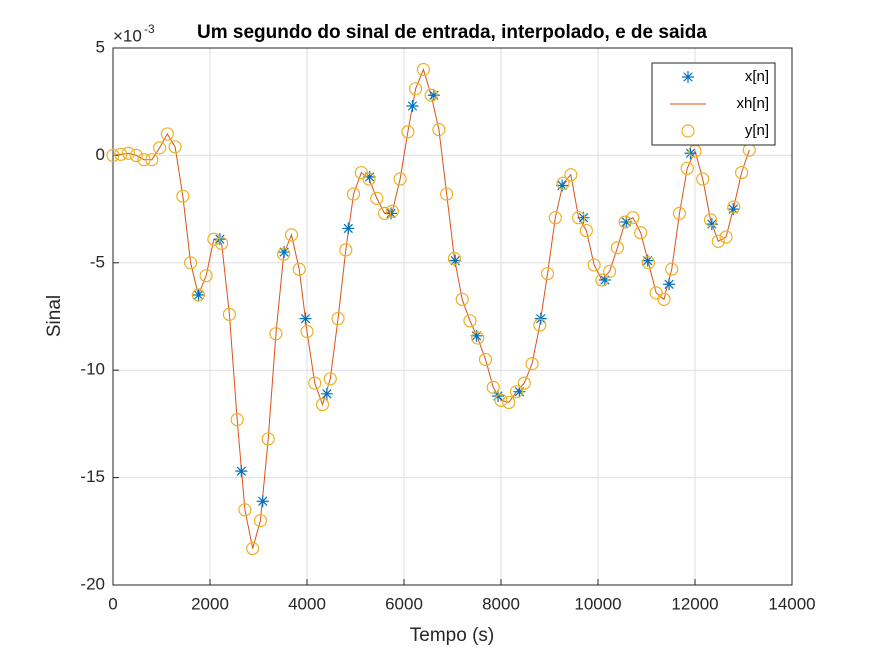  What do you see at coordinates (452, 635) in the screenshot?
I see `x-axis-label: Tempo (s)` at bounding box center [452, 635].